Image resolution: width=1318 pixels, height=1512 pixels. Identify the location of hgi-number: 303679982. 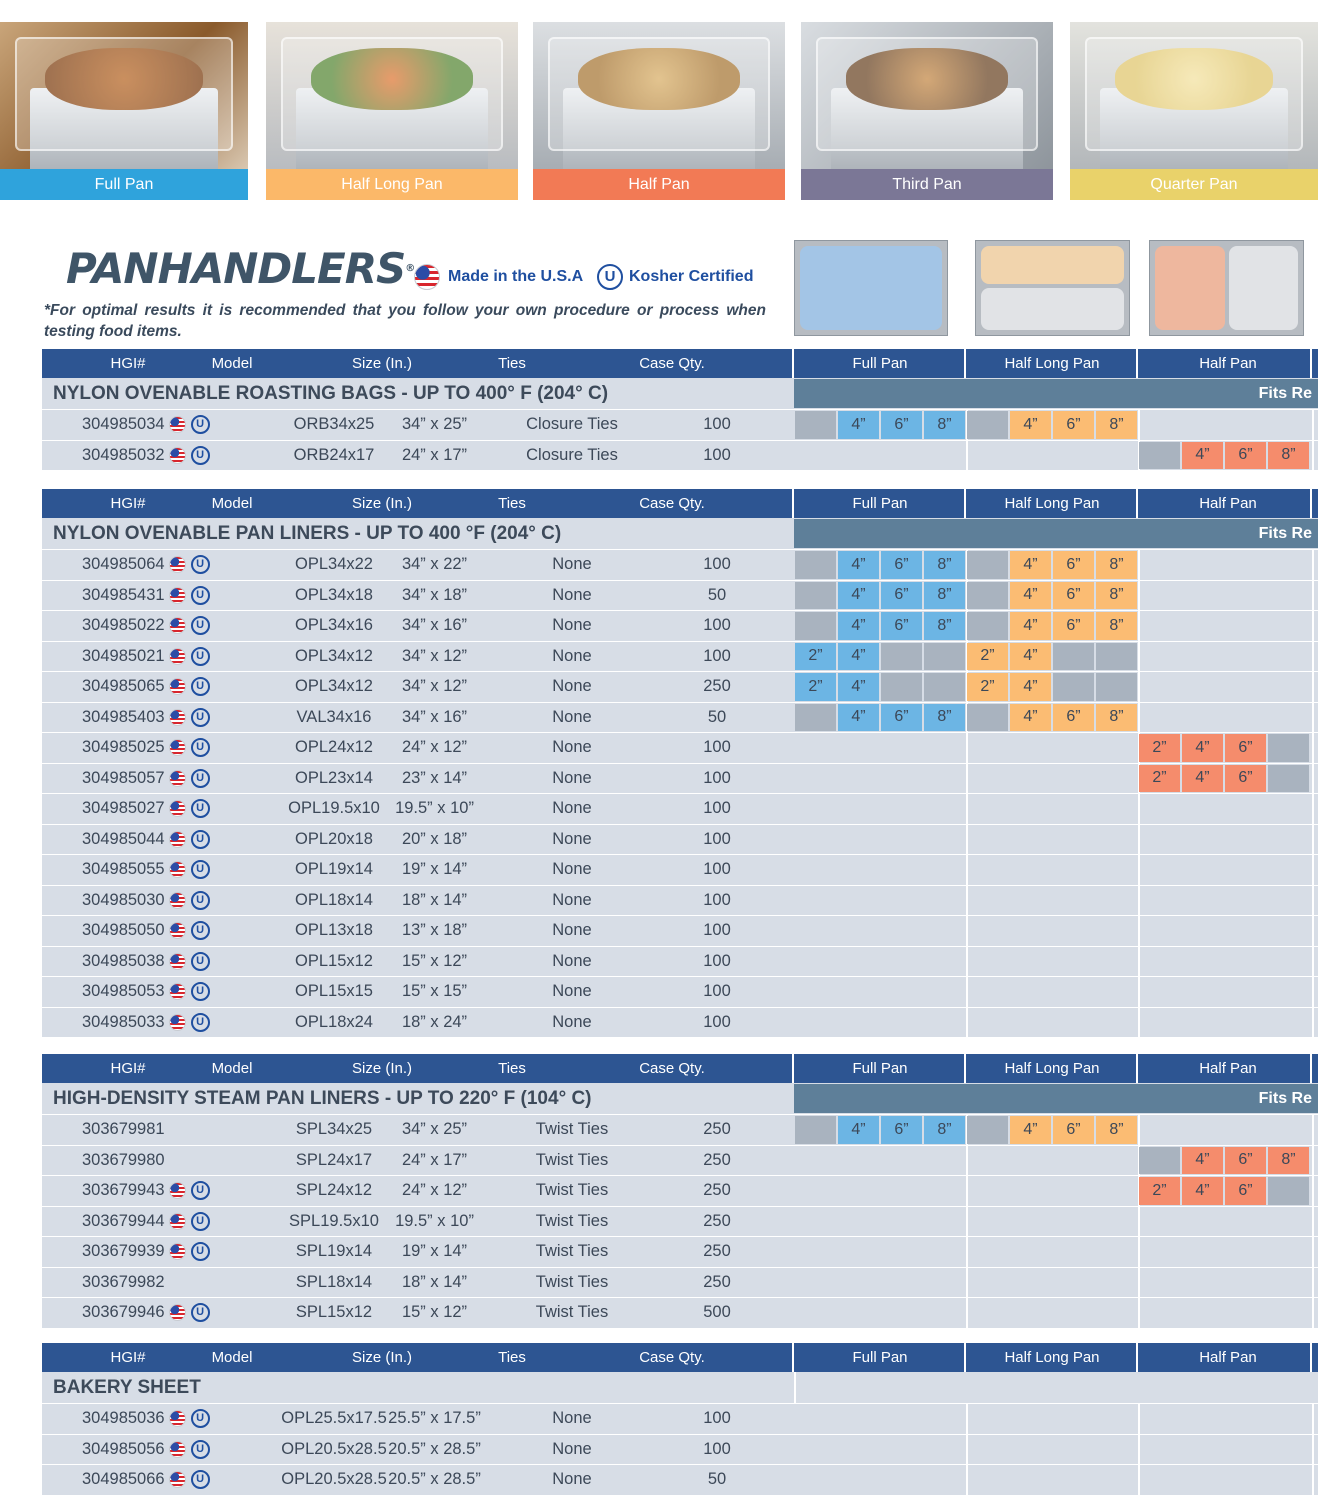
(157, 1283).